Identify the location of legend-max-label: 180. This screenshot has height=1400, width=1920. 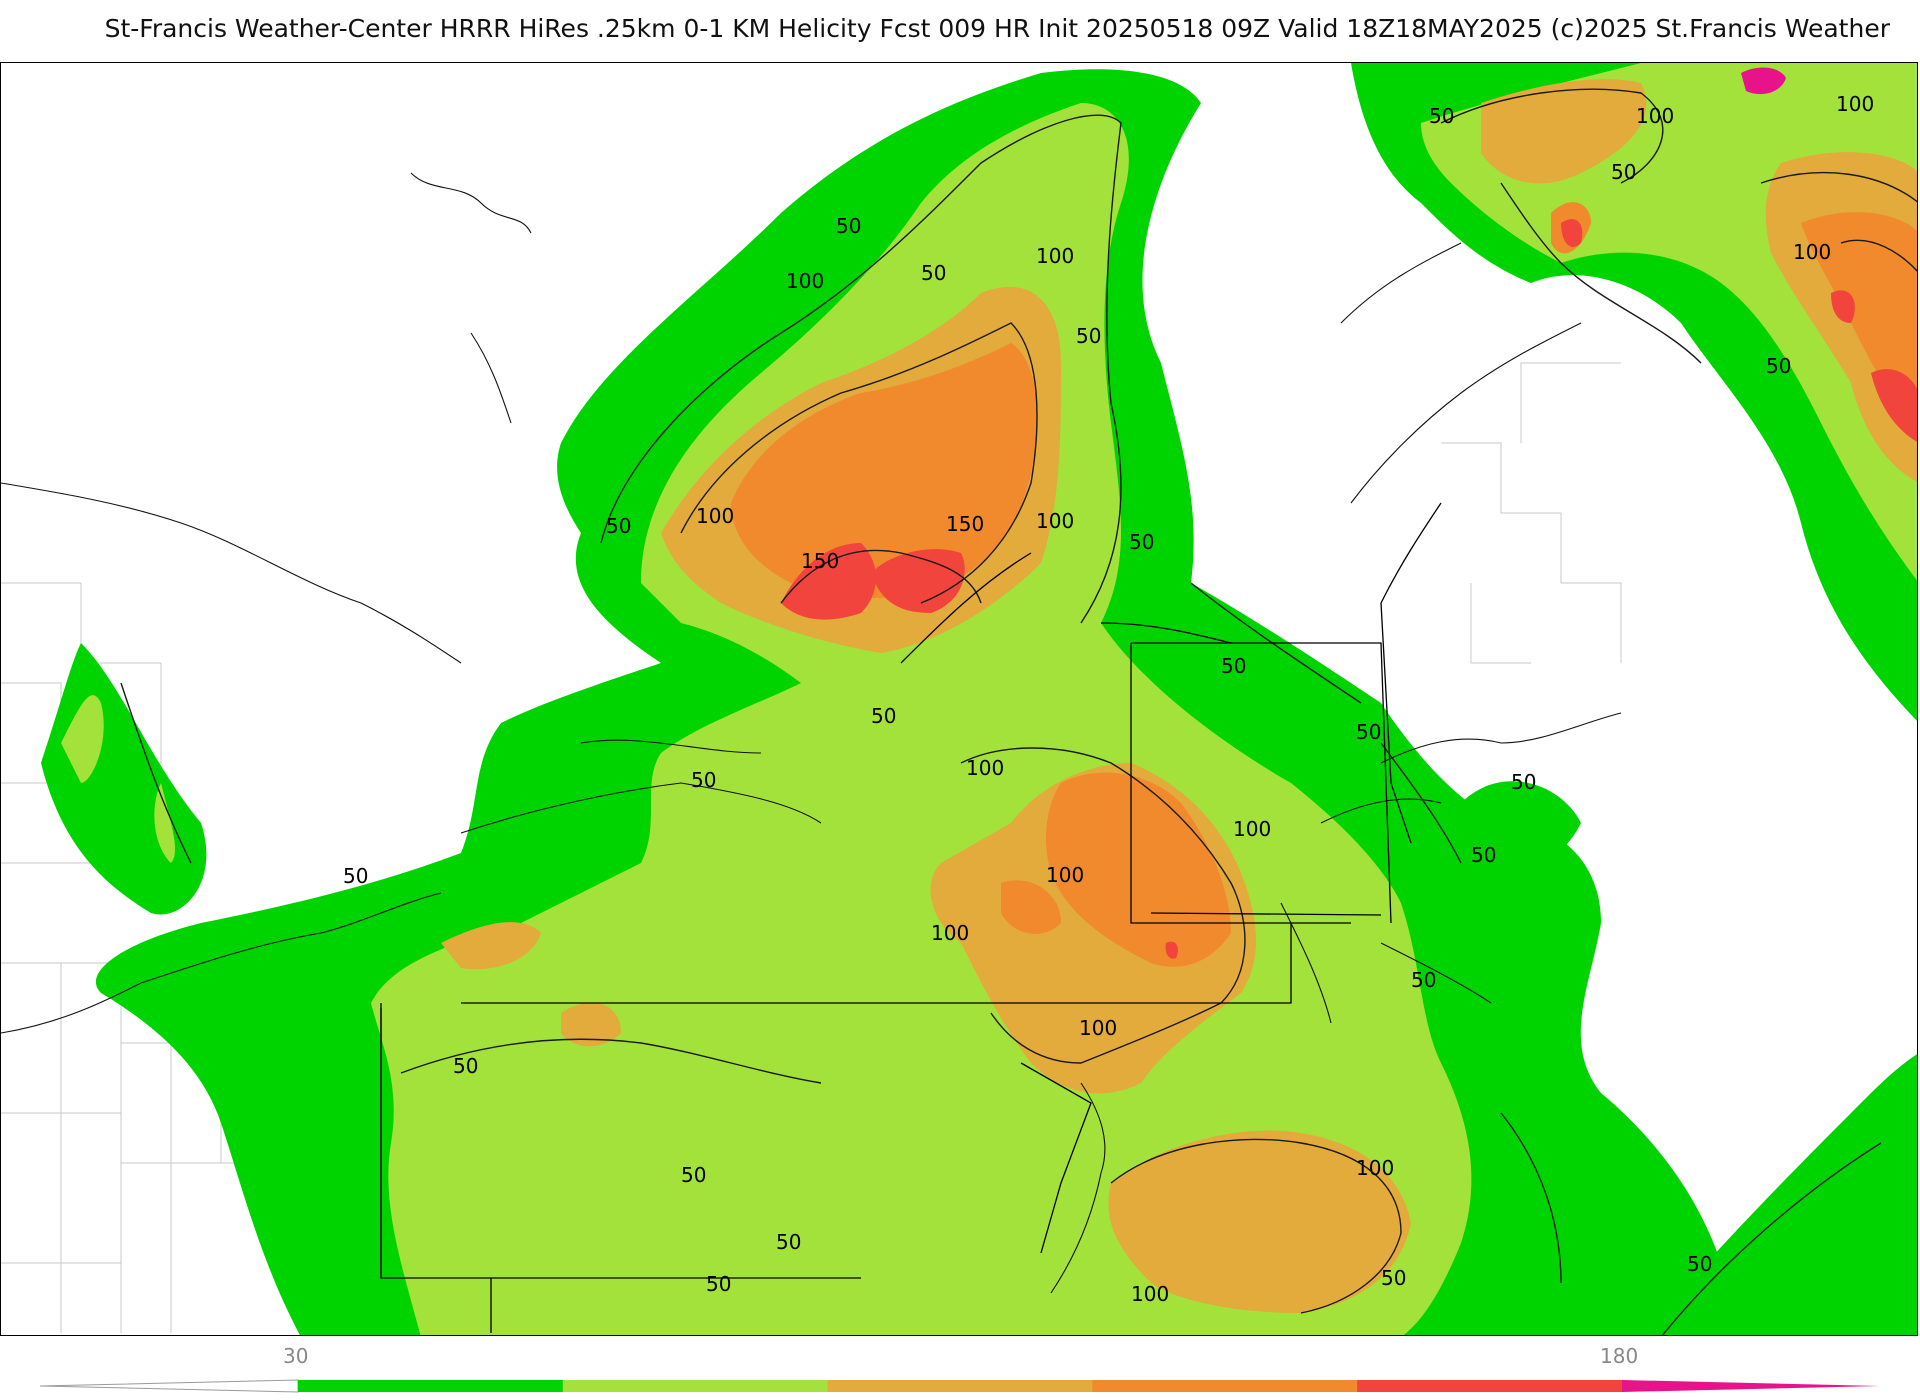
(1619, 1356).